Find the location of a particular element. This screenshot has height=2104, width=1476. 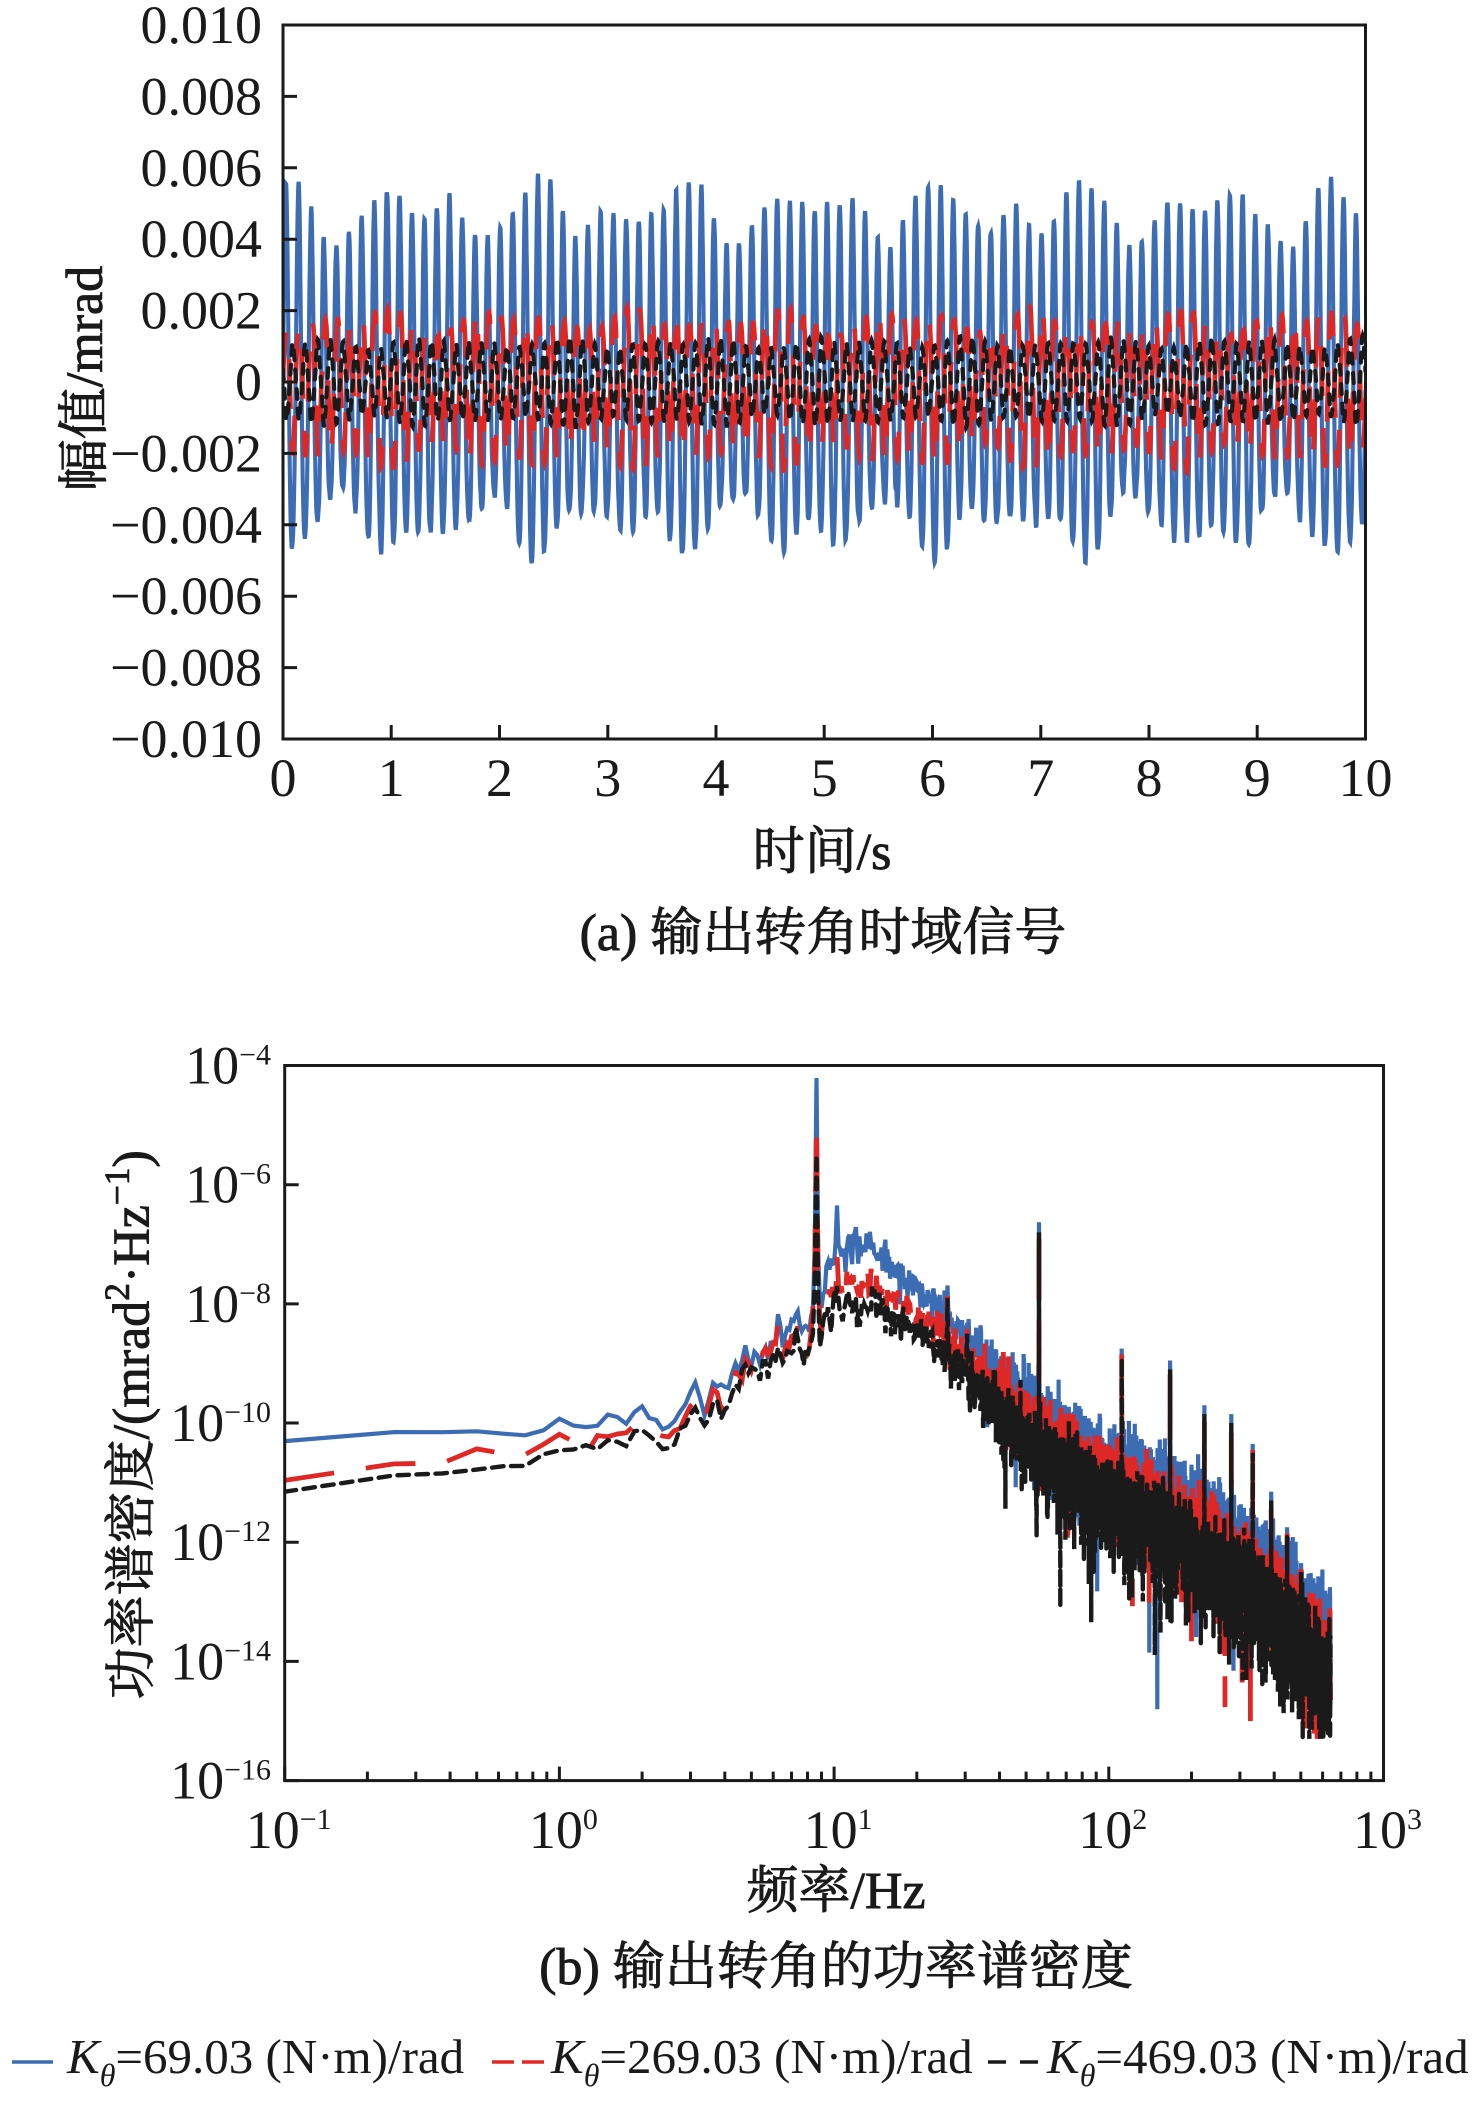

svg-text: 10³ is located at coordinates (1387, 1830).